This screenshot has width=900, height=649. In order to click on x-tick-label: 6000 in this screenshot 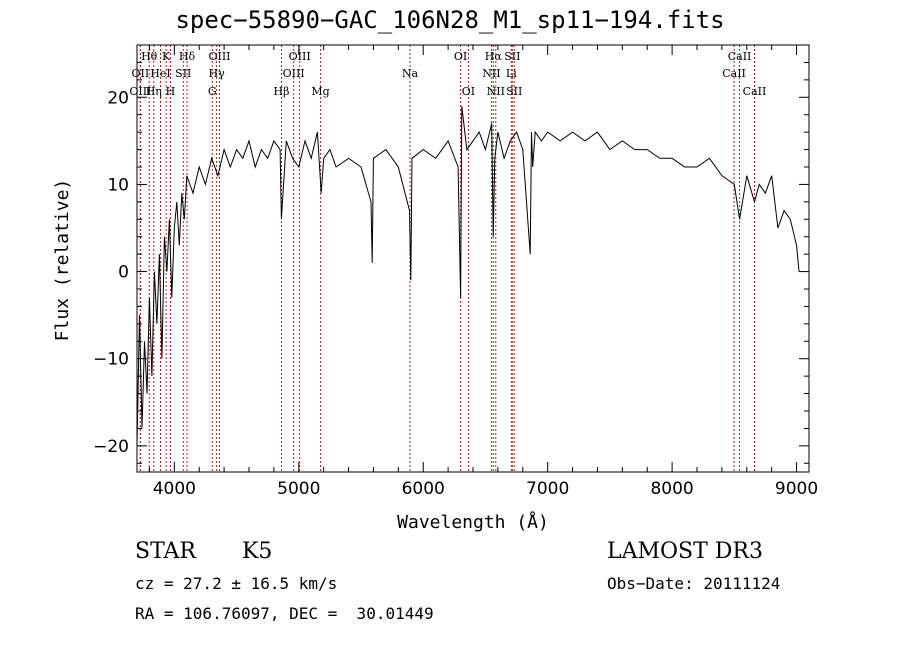, I will do `click(423, 489)`.